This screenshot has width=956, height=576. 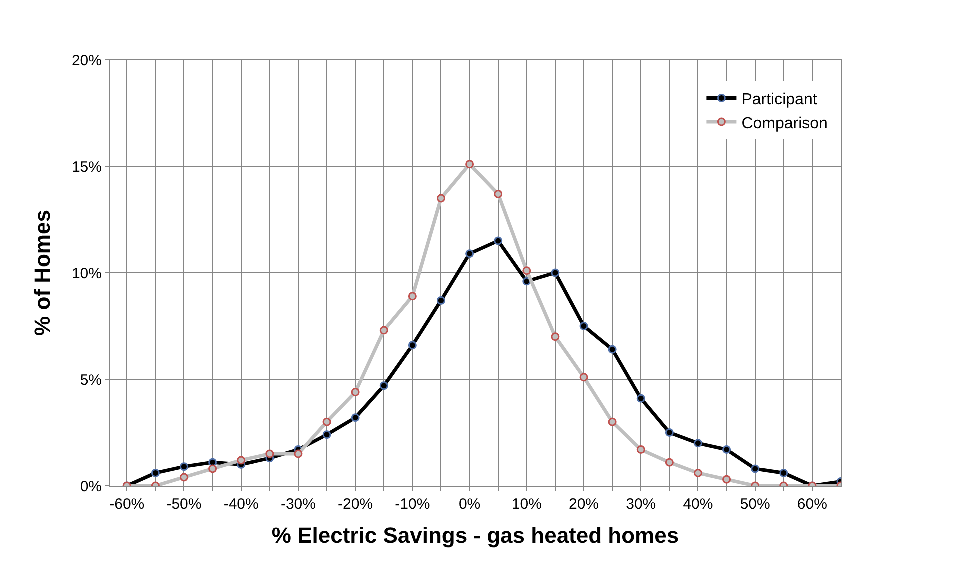 What do you see at coordinates (476, 535) in the screenshot?
I see `x-axis-title: % Electric Savings - gas heated homes` at bounding box center [476, 535].